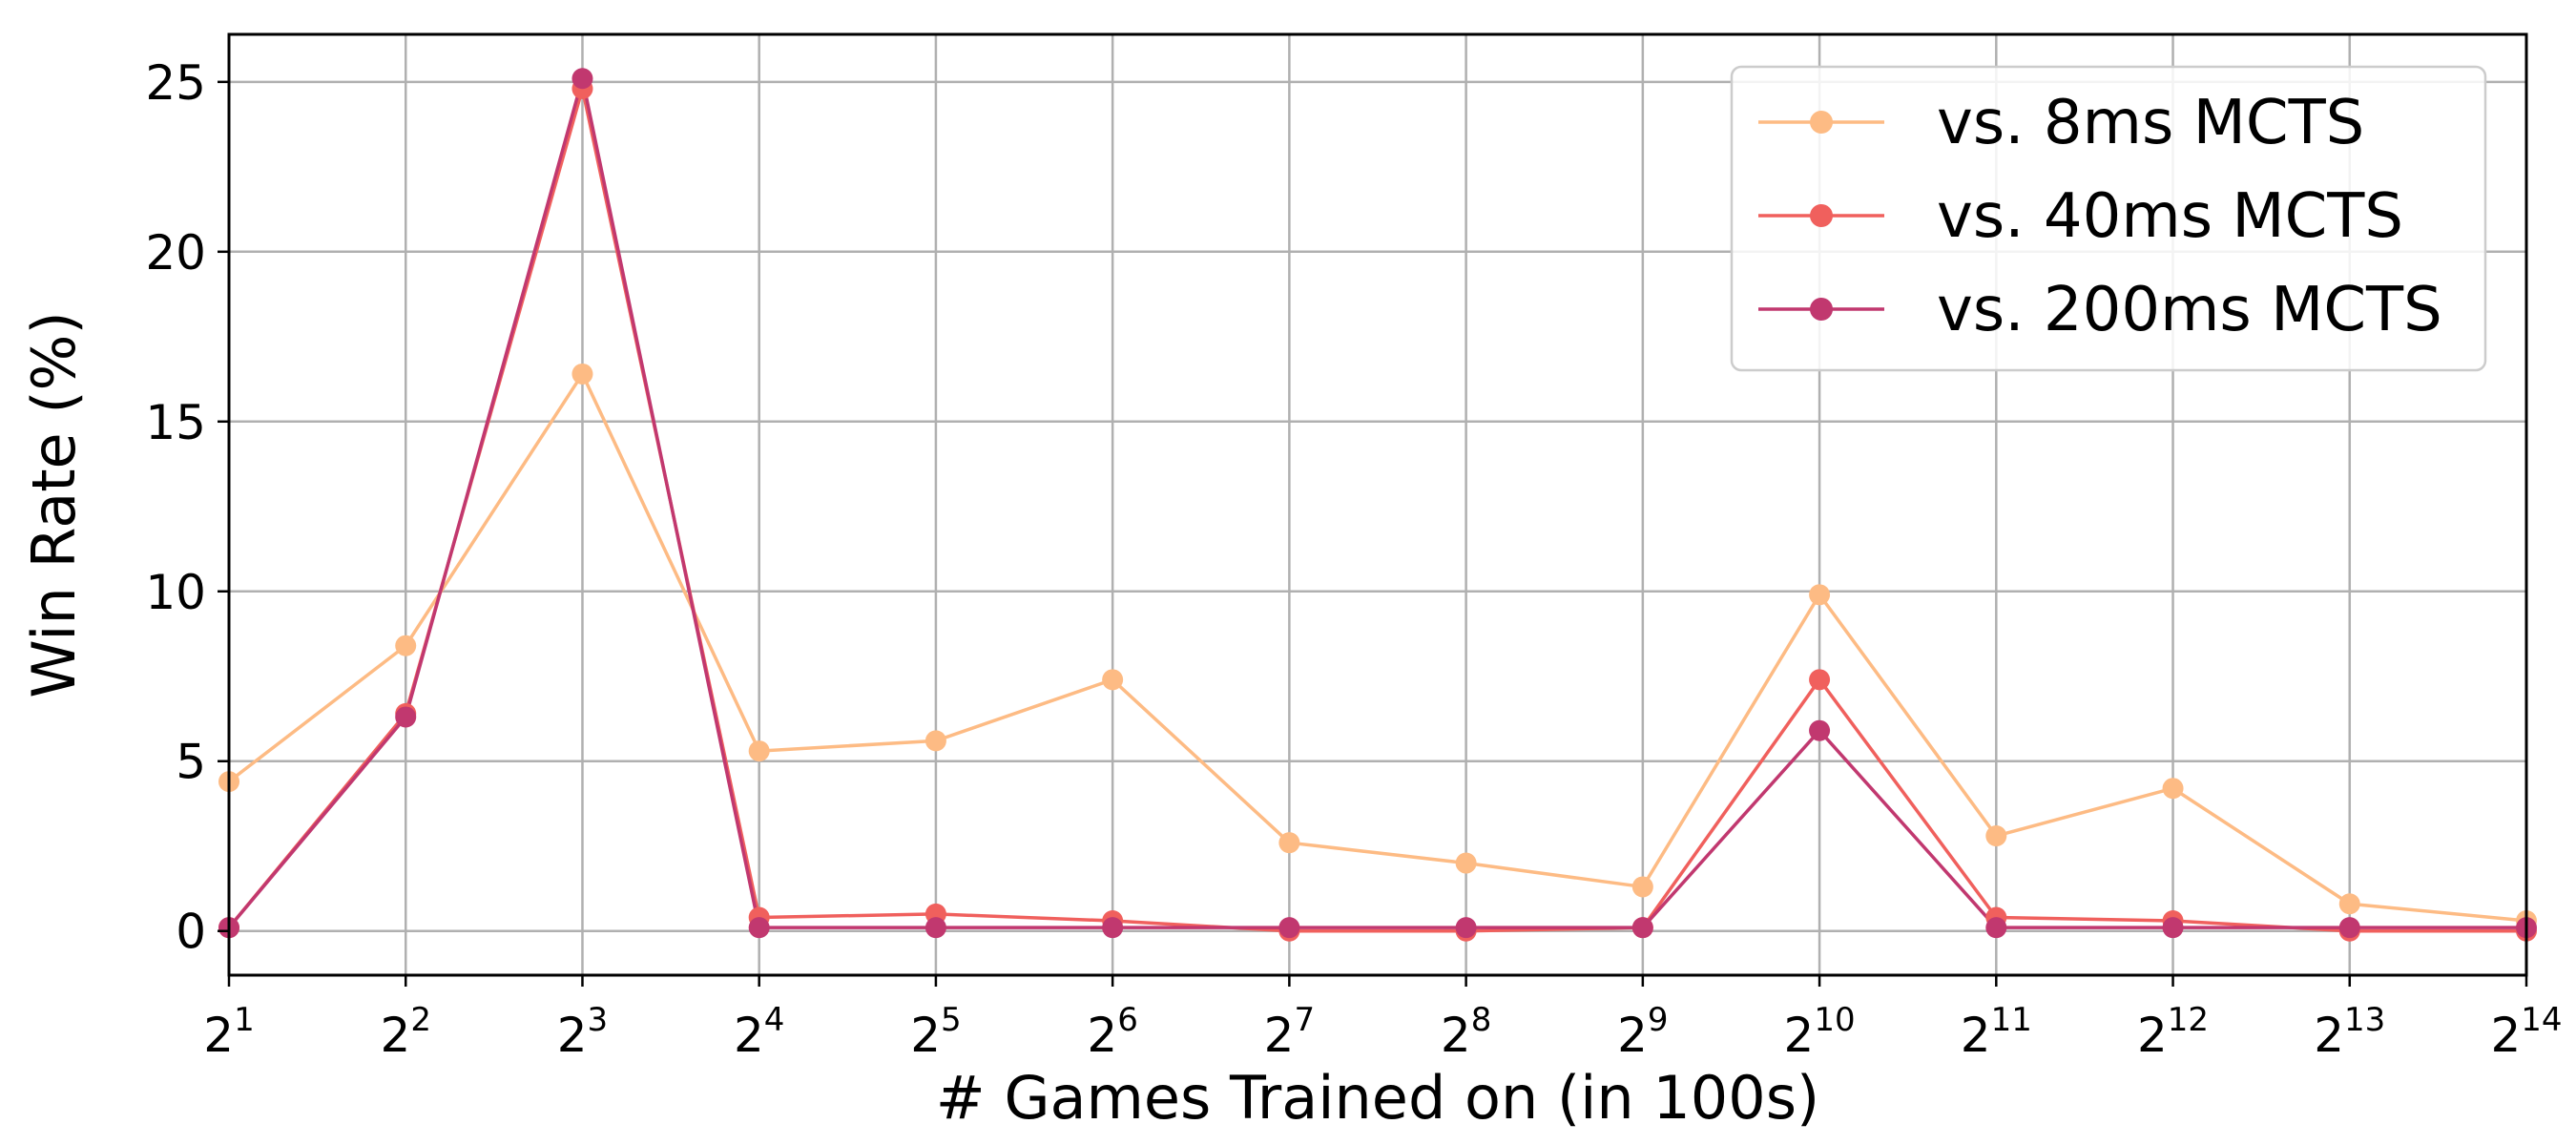 The image size is (2576, 1145). What do you see at coordinates (175, 83) in the screenshot?
I see `y-tick-label: 25` at bounding box center [175, 83].